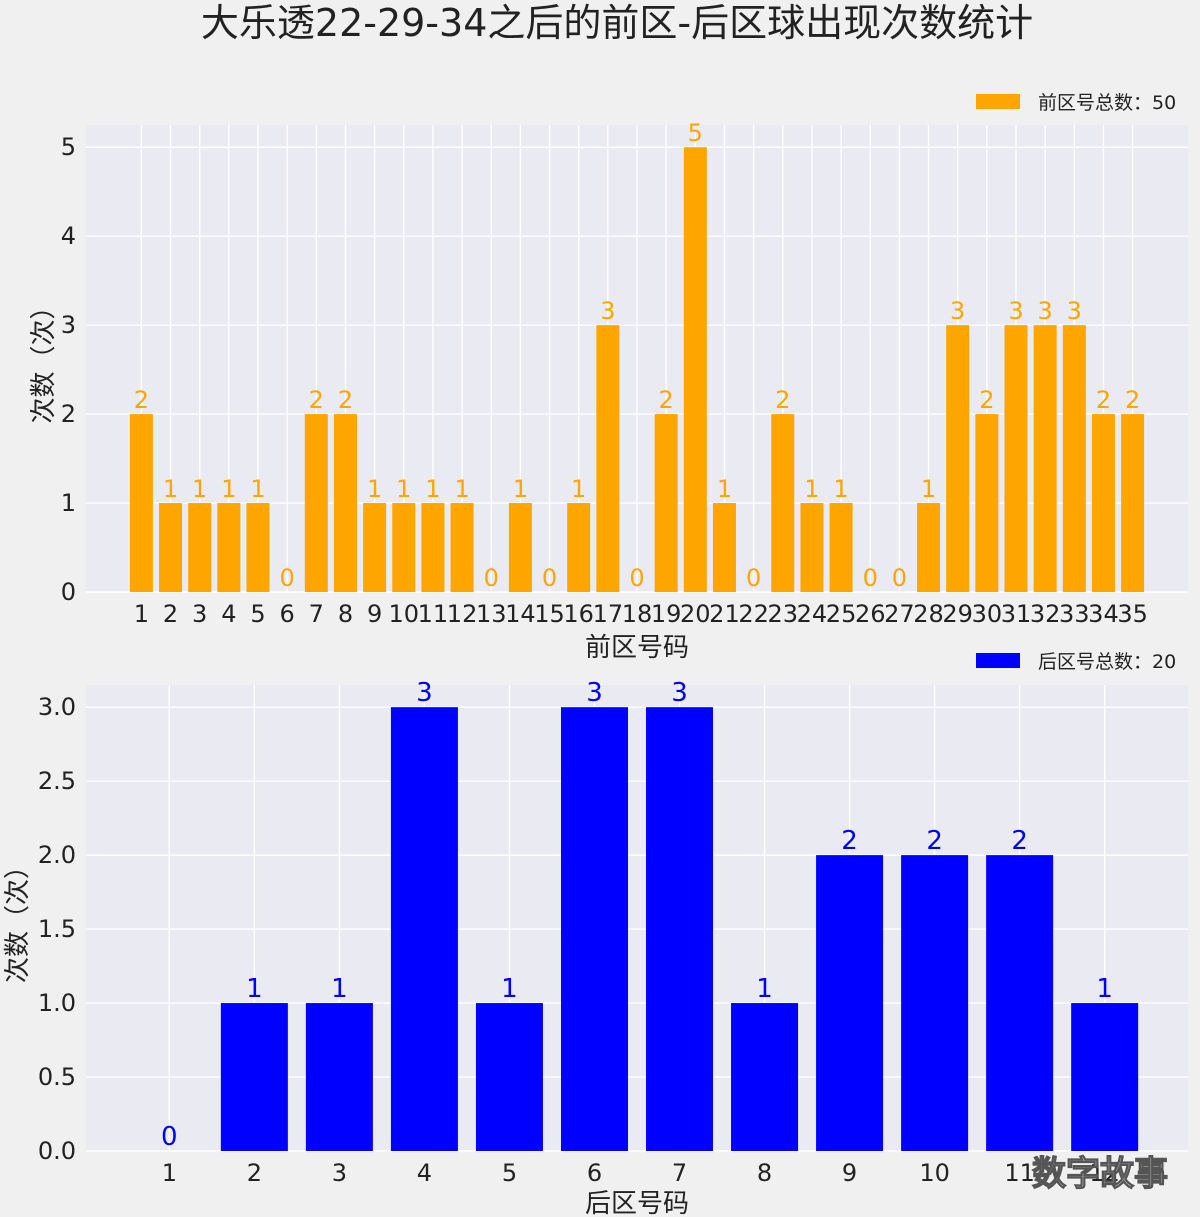  I want to click on x-tick-label: 15, so click(549, 614).